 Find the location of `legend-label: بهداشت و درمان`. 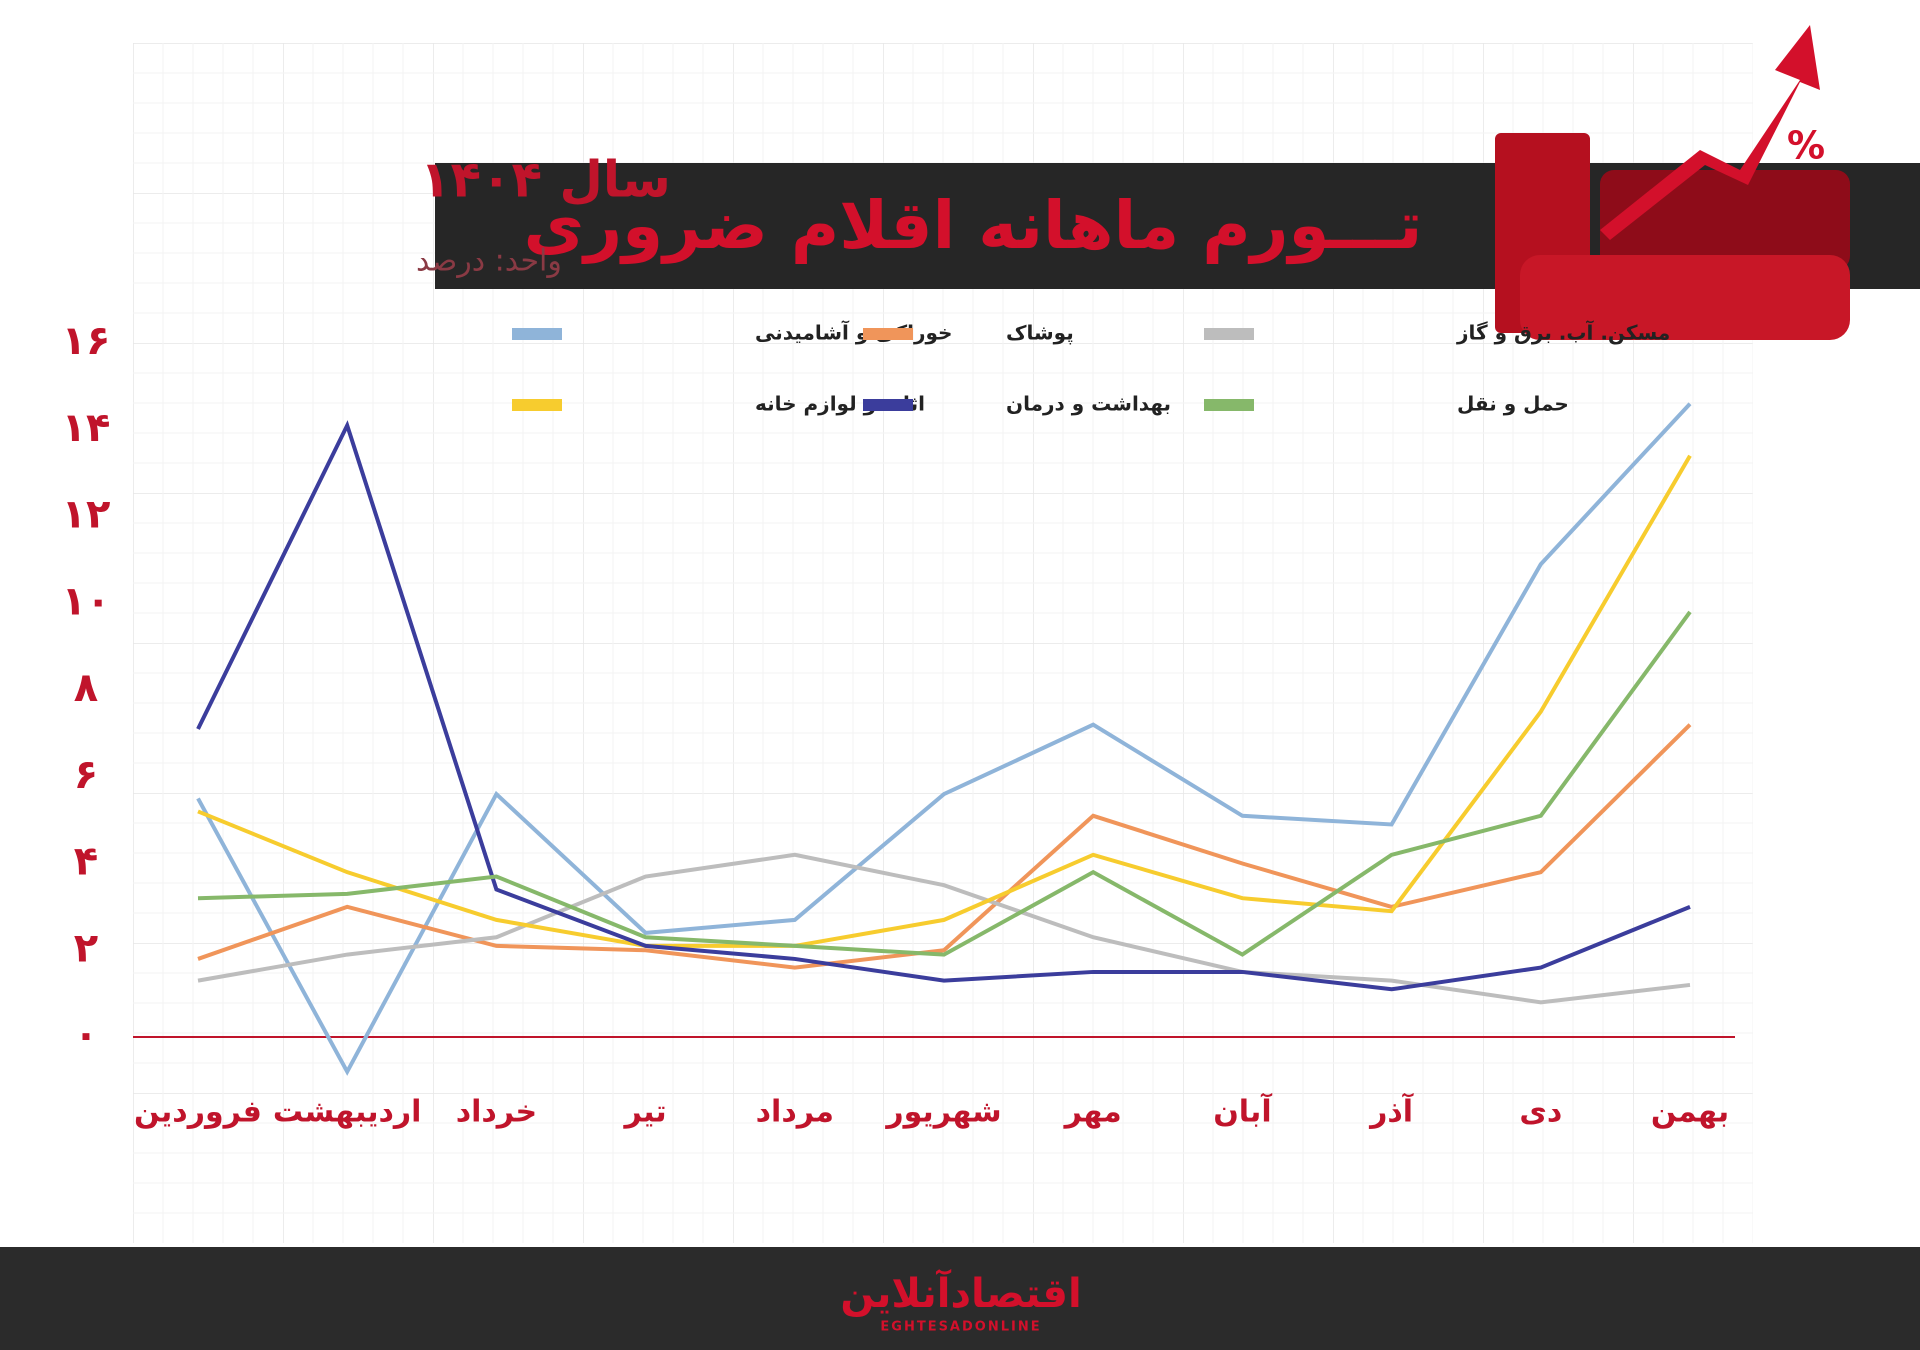

legend-label: بهداشت و درمان is located at coordinates (1088, 404).